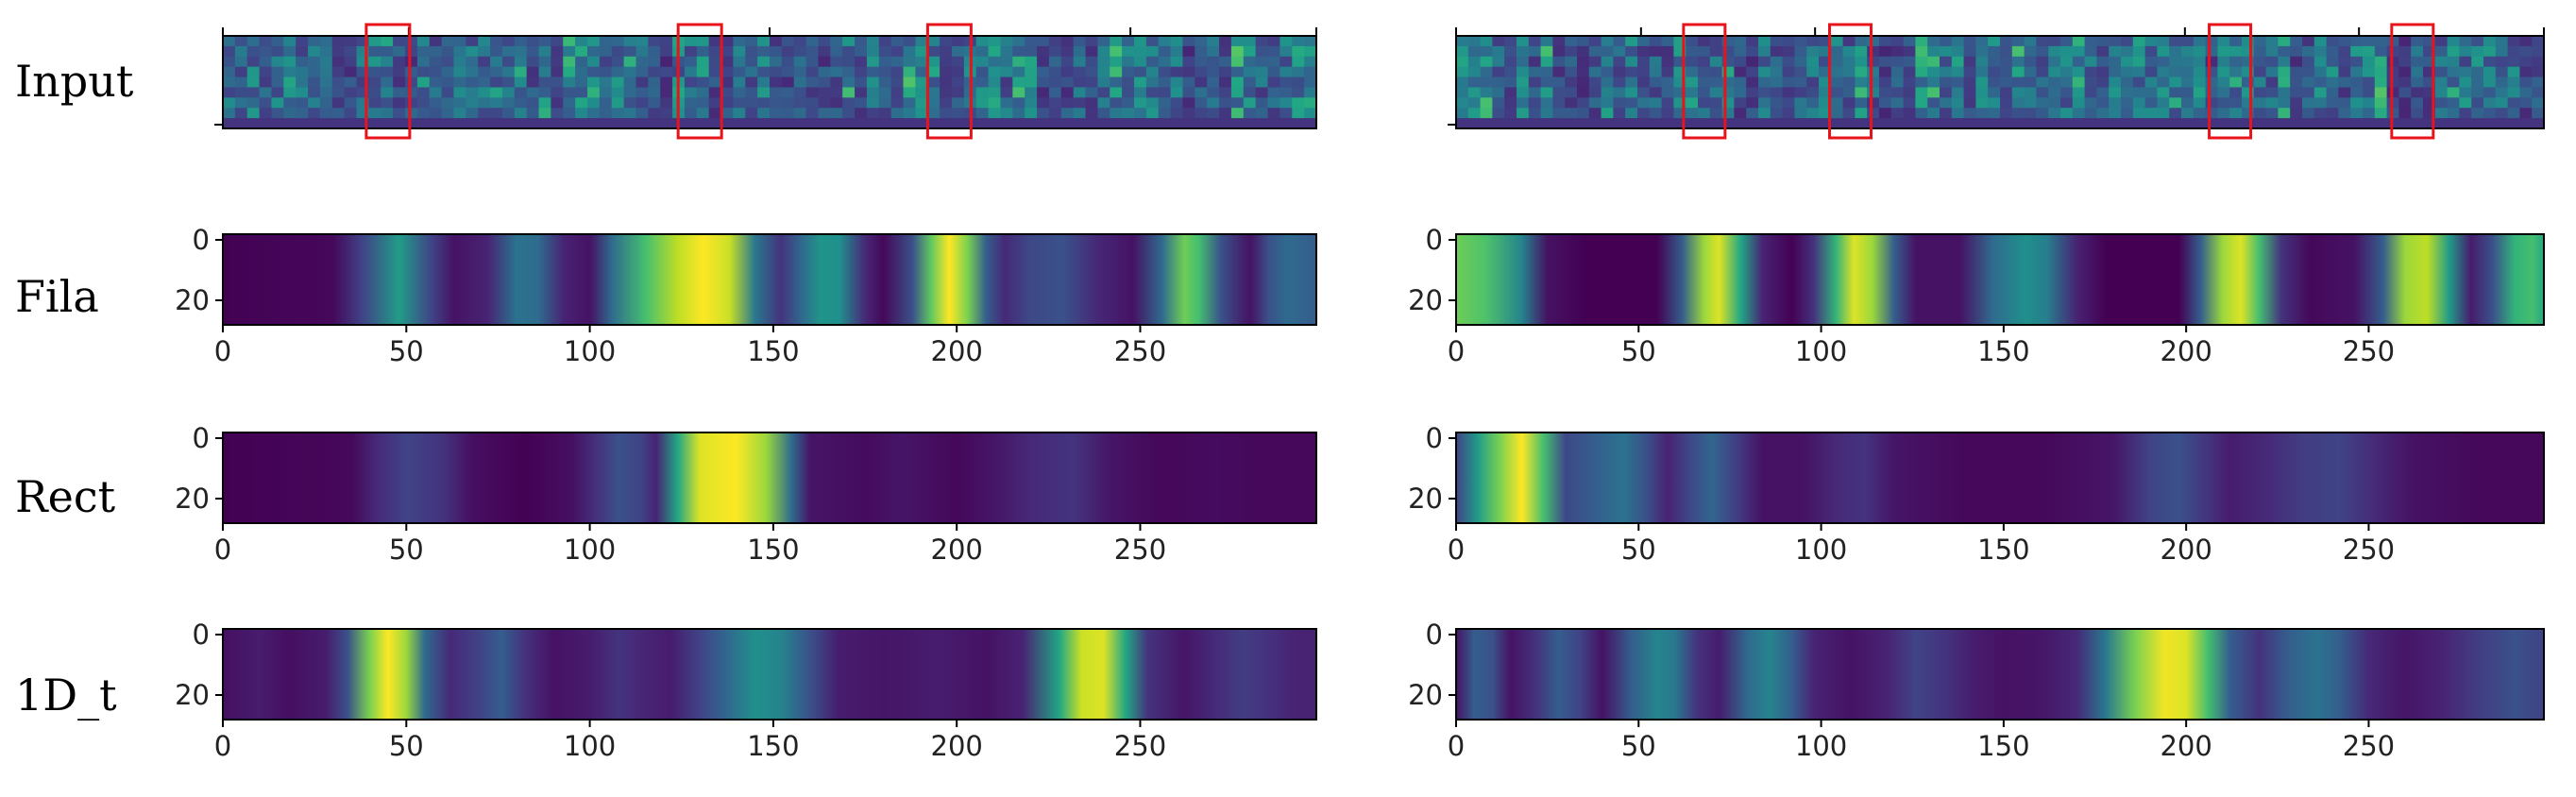 Image resolution: width=2576 pixels, height=797 pixels. I want to click on heatmap-rect-right, so click(2000, 478).